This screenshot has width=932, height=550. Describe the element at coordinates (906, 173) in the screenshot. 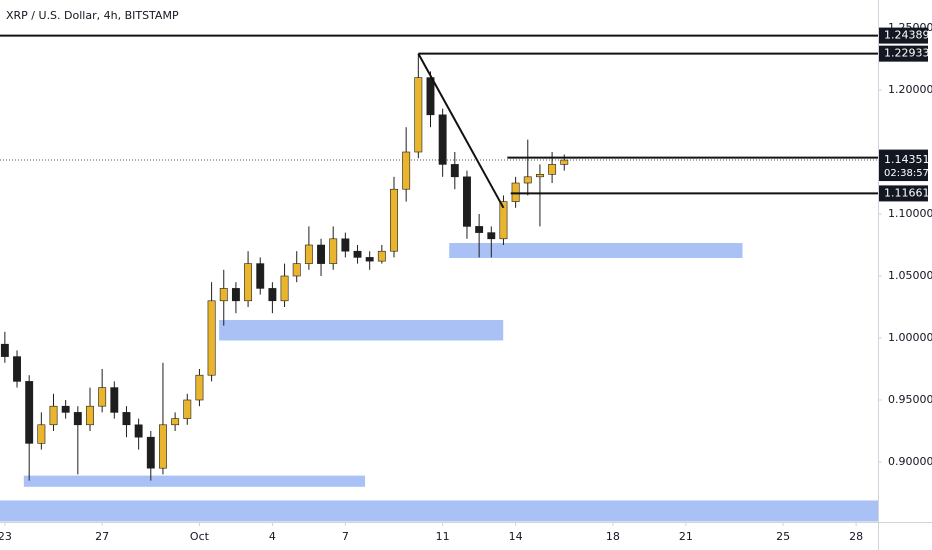

I see `countdown-label: 02:38:57` at that location.